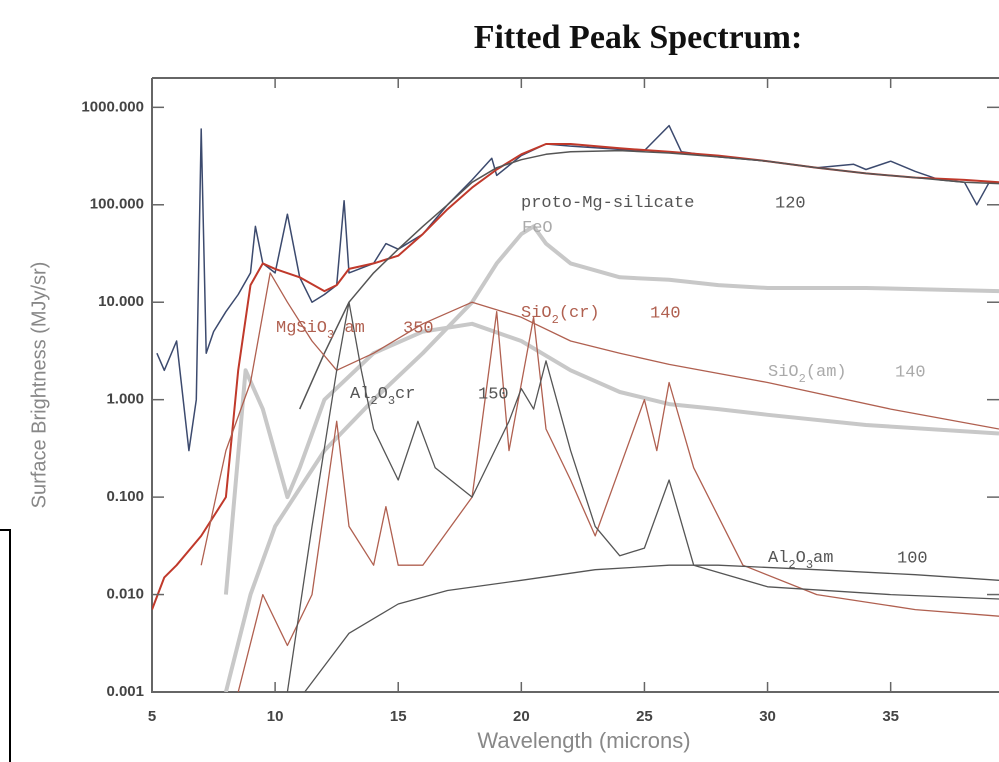 The height and width of the screenshot is (762, 999). I want to click on x-tick-label: 25, so click(644, 716).